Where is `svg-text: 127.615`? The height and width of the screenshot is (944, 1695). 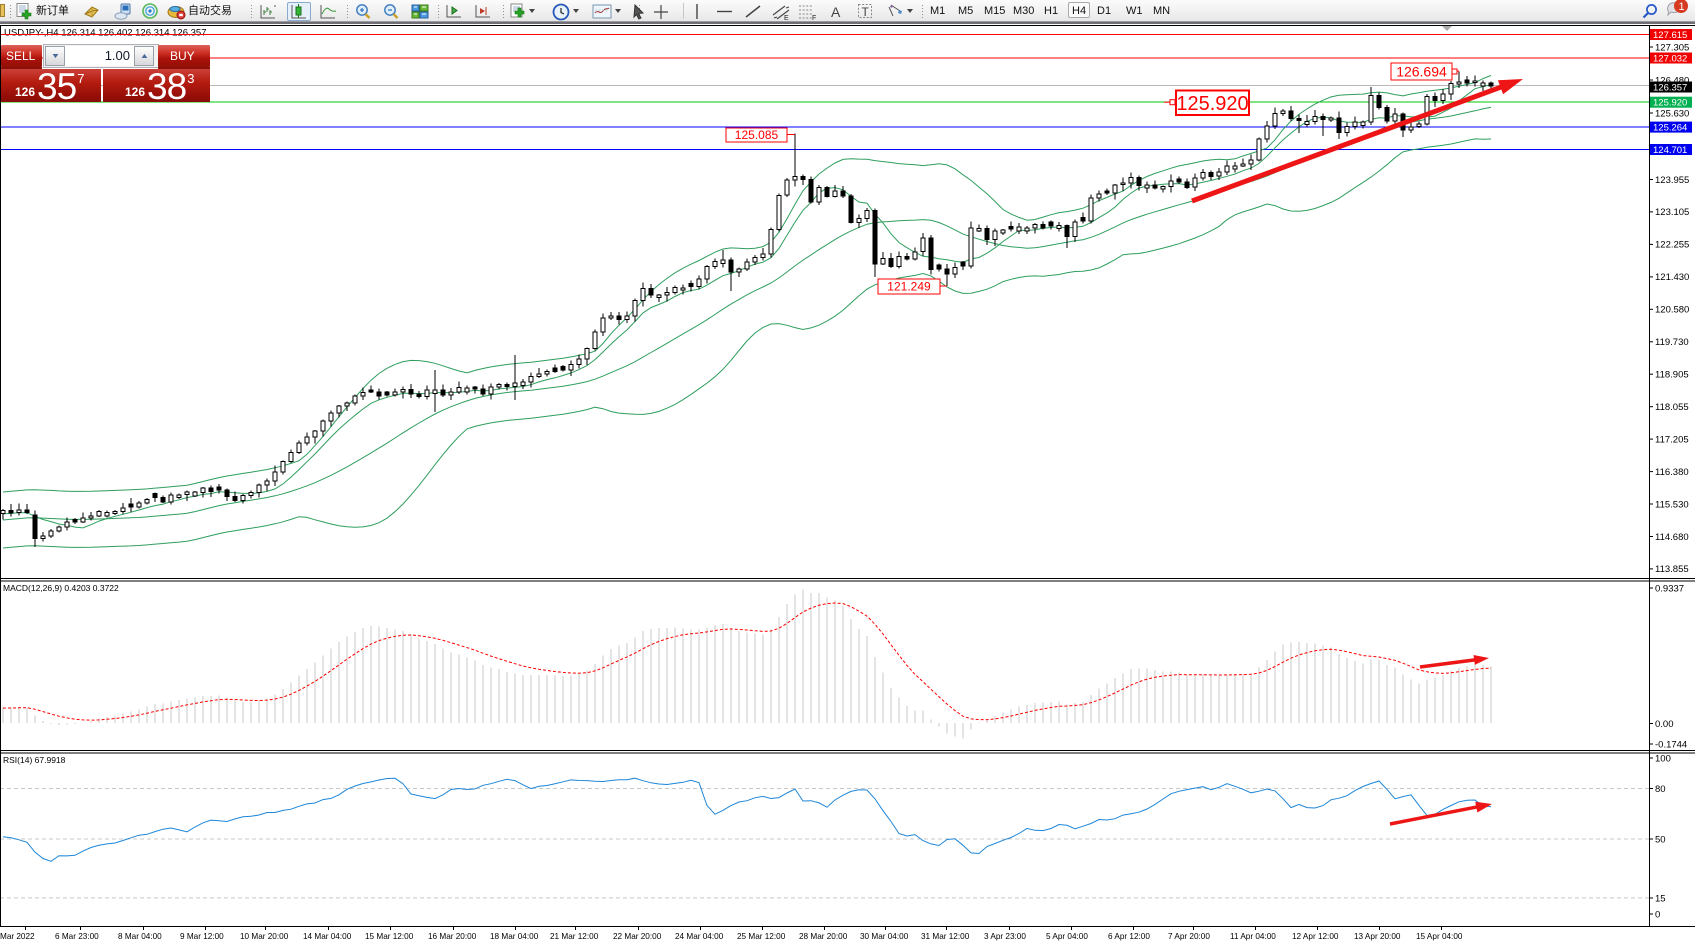 svg-text: 127.615 is located at coordinates (1670, 35).